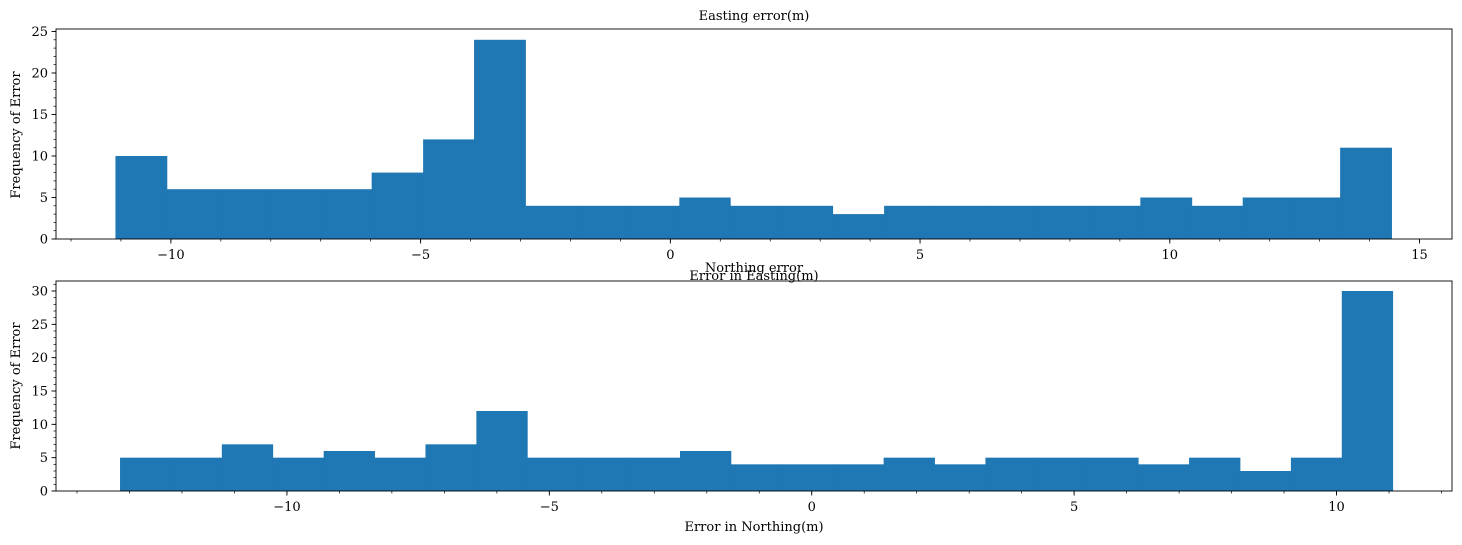  I want to click on easting-x-label: Error in Easting(m), so click(753, 276).